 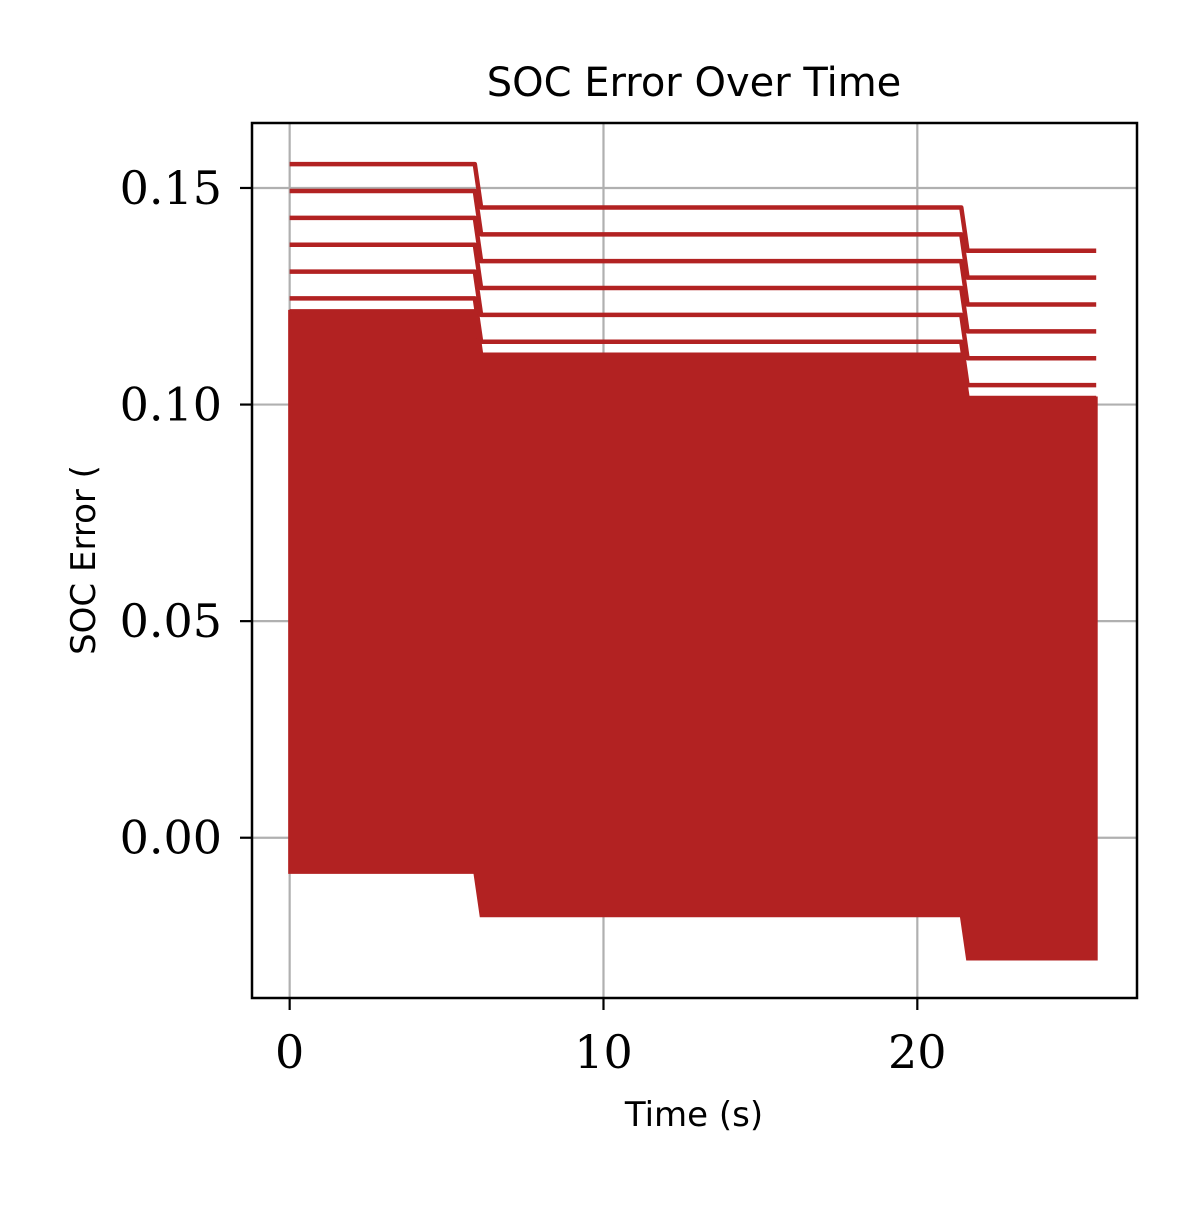 What do you see at coordinates (171, 188) in the screenshot?
I see `y-tick-label: 0.15` at bounding box center [171, 188].